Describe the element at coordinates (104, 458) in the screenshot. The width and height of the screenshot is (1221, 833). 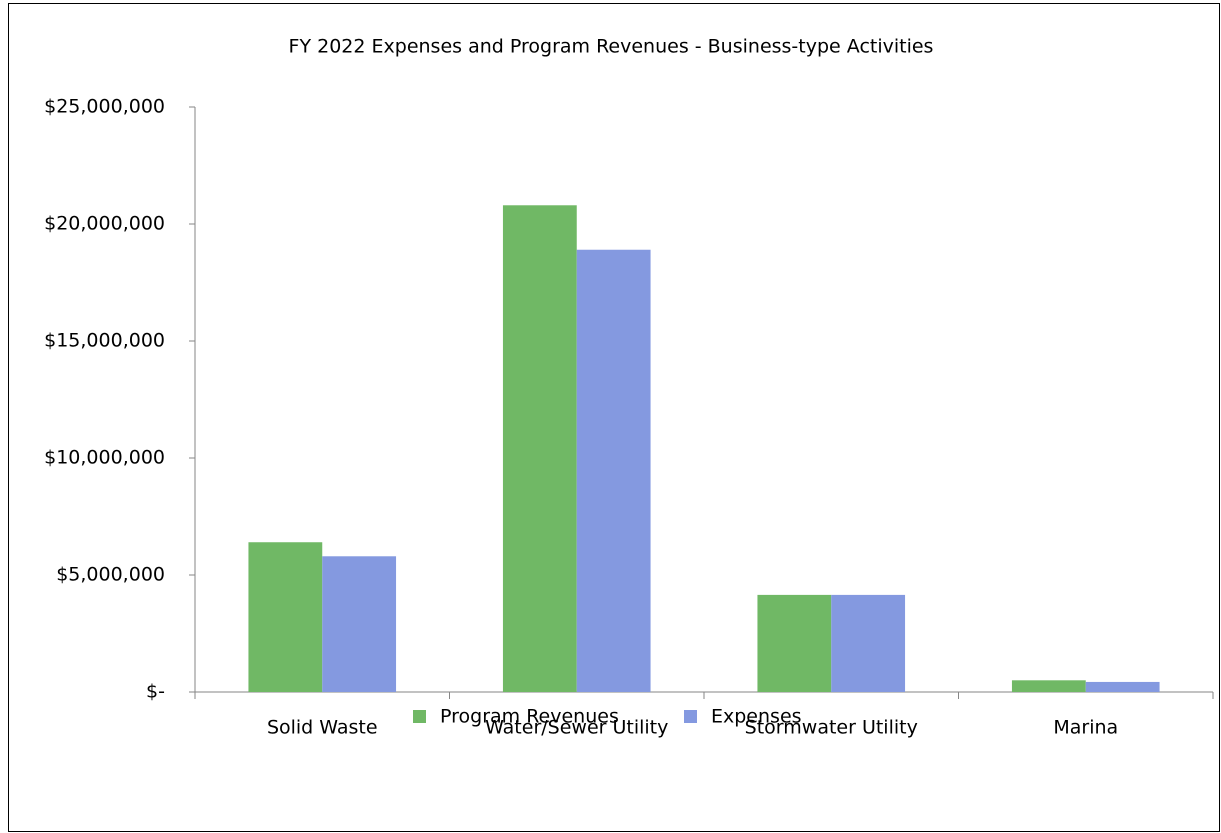
I see `y-tick-label: $10,000,000` at that location.